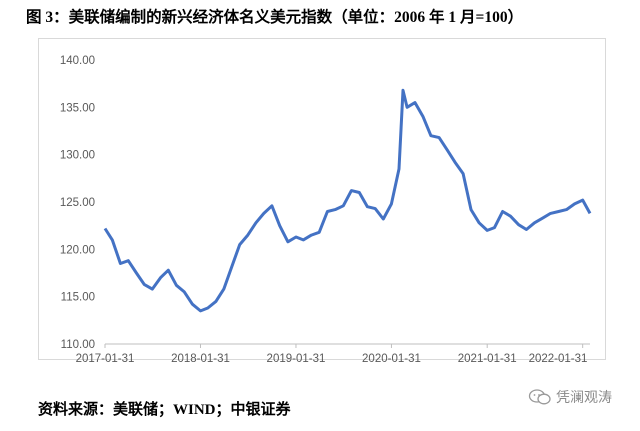 This screenshot has height=431, width=640. Describe the element at coordinates (200, 359) in the screenshot. I see `x-tick-label: 2018-01-31` at that location.